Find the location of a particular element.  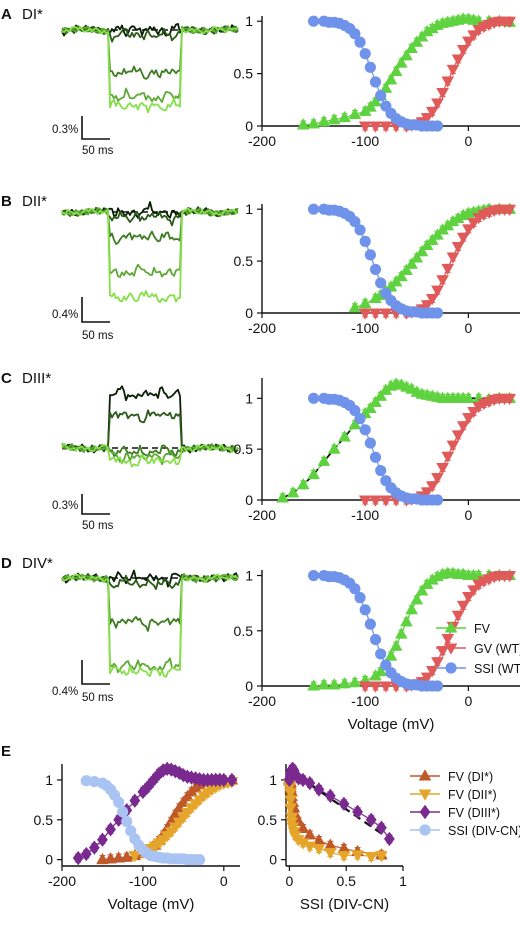

panel-title-a: DI* is located at coordinates (32, 14).